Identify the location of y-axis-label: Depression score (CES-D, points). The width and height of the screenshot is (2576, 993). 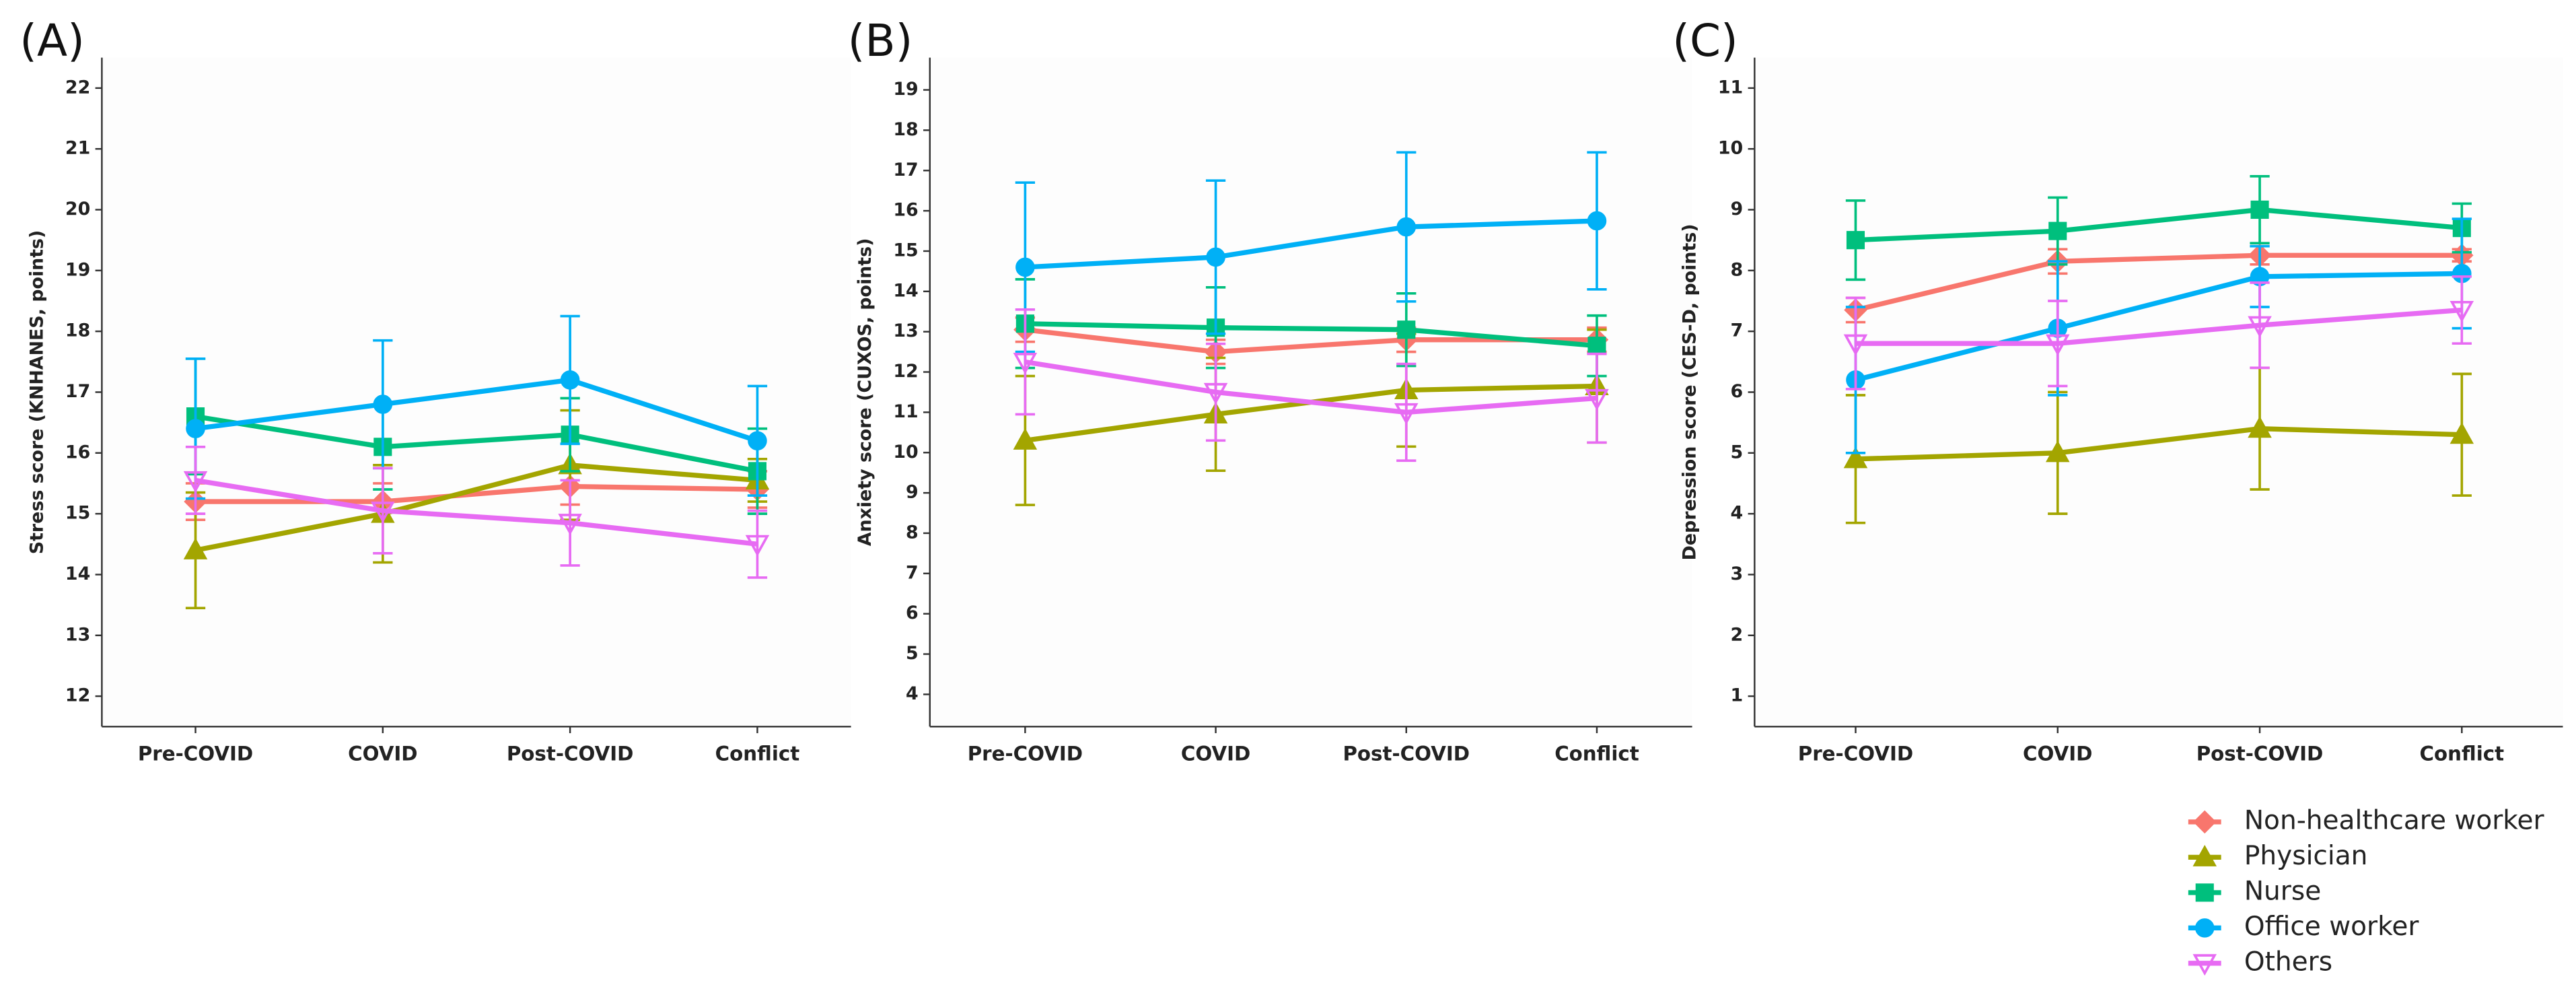
(1690, 392).